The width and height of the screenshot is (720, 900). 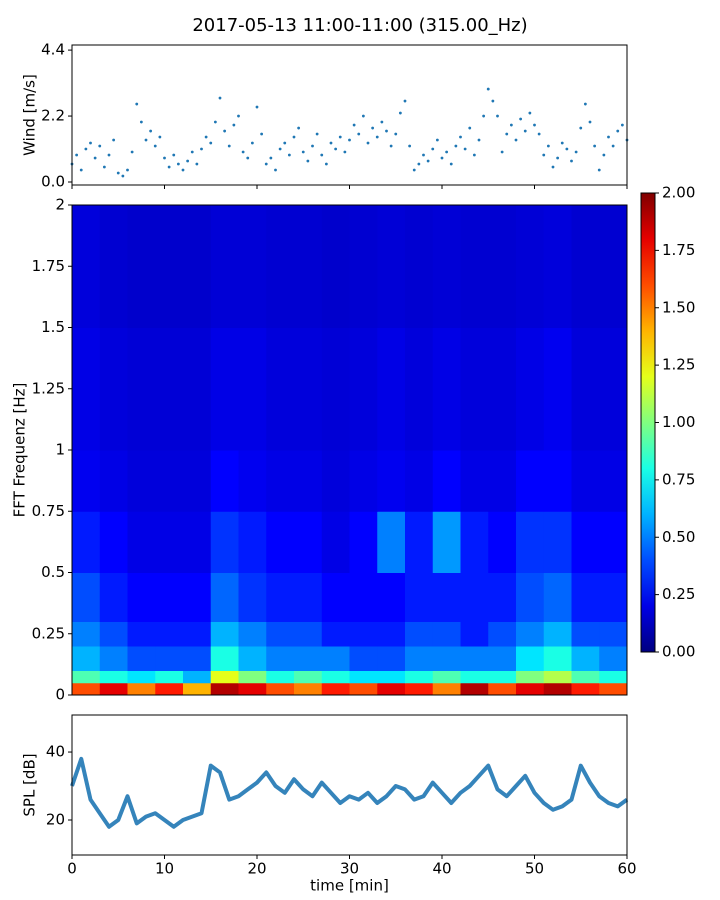 I want to click on colorbar-tick-label: 1.25, so click(x=678, y=365).